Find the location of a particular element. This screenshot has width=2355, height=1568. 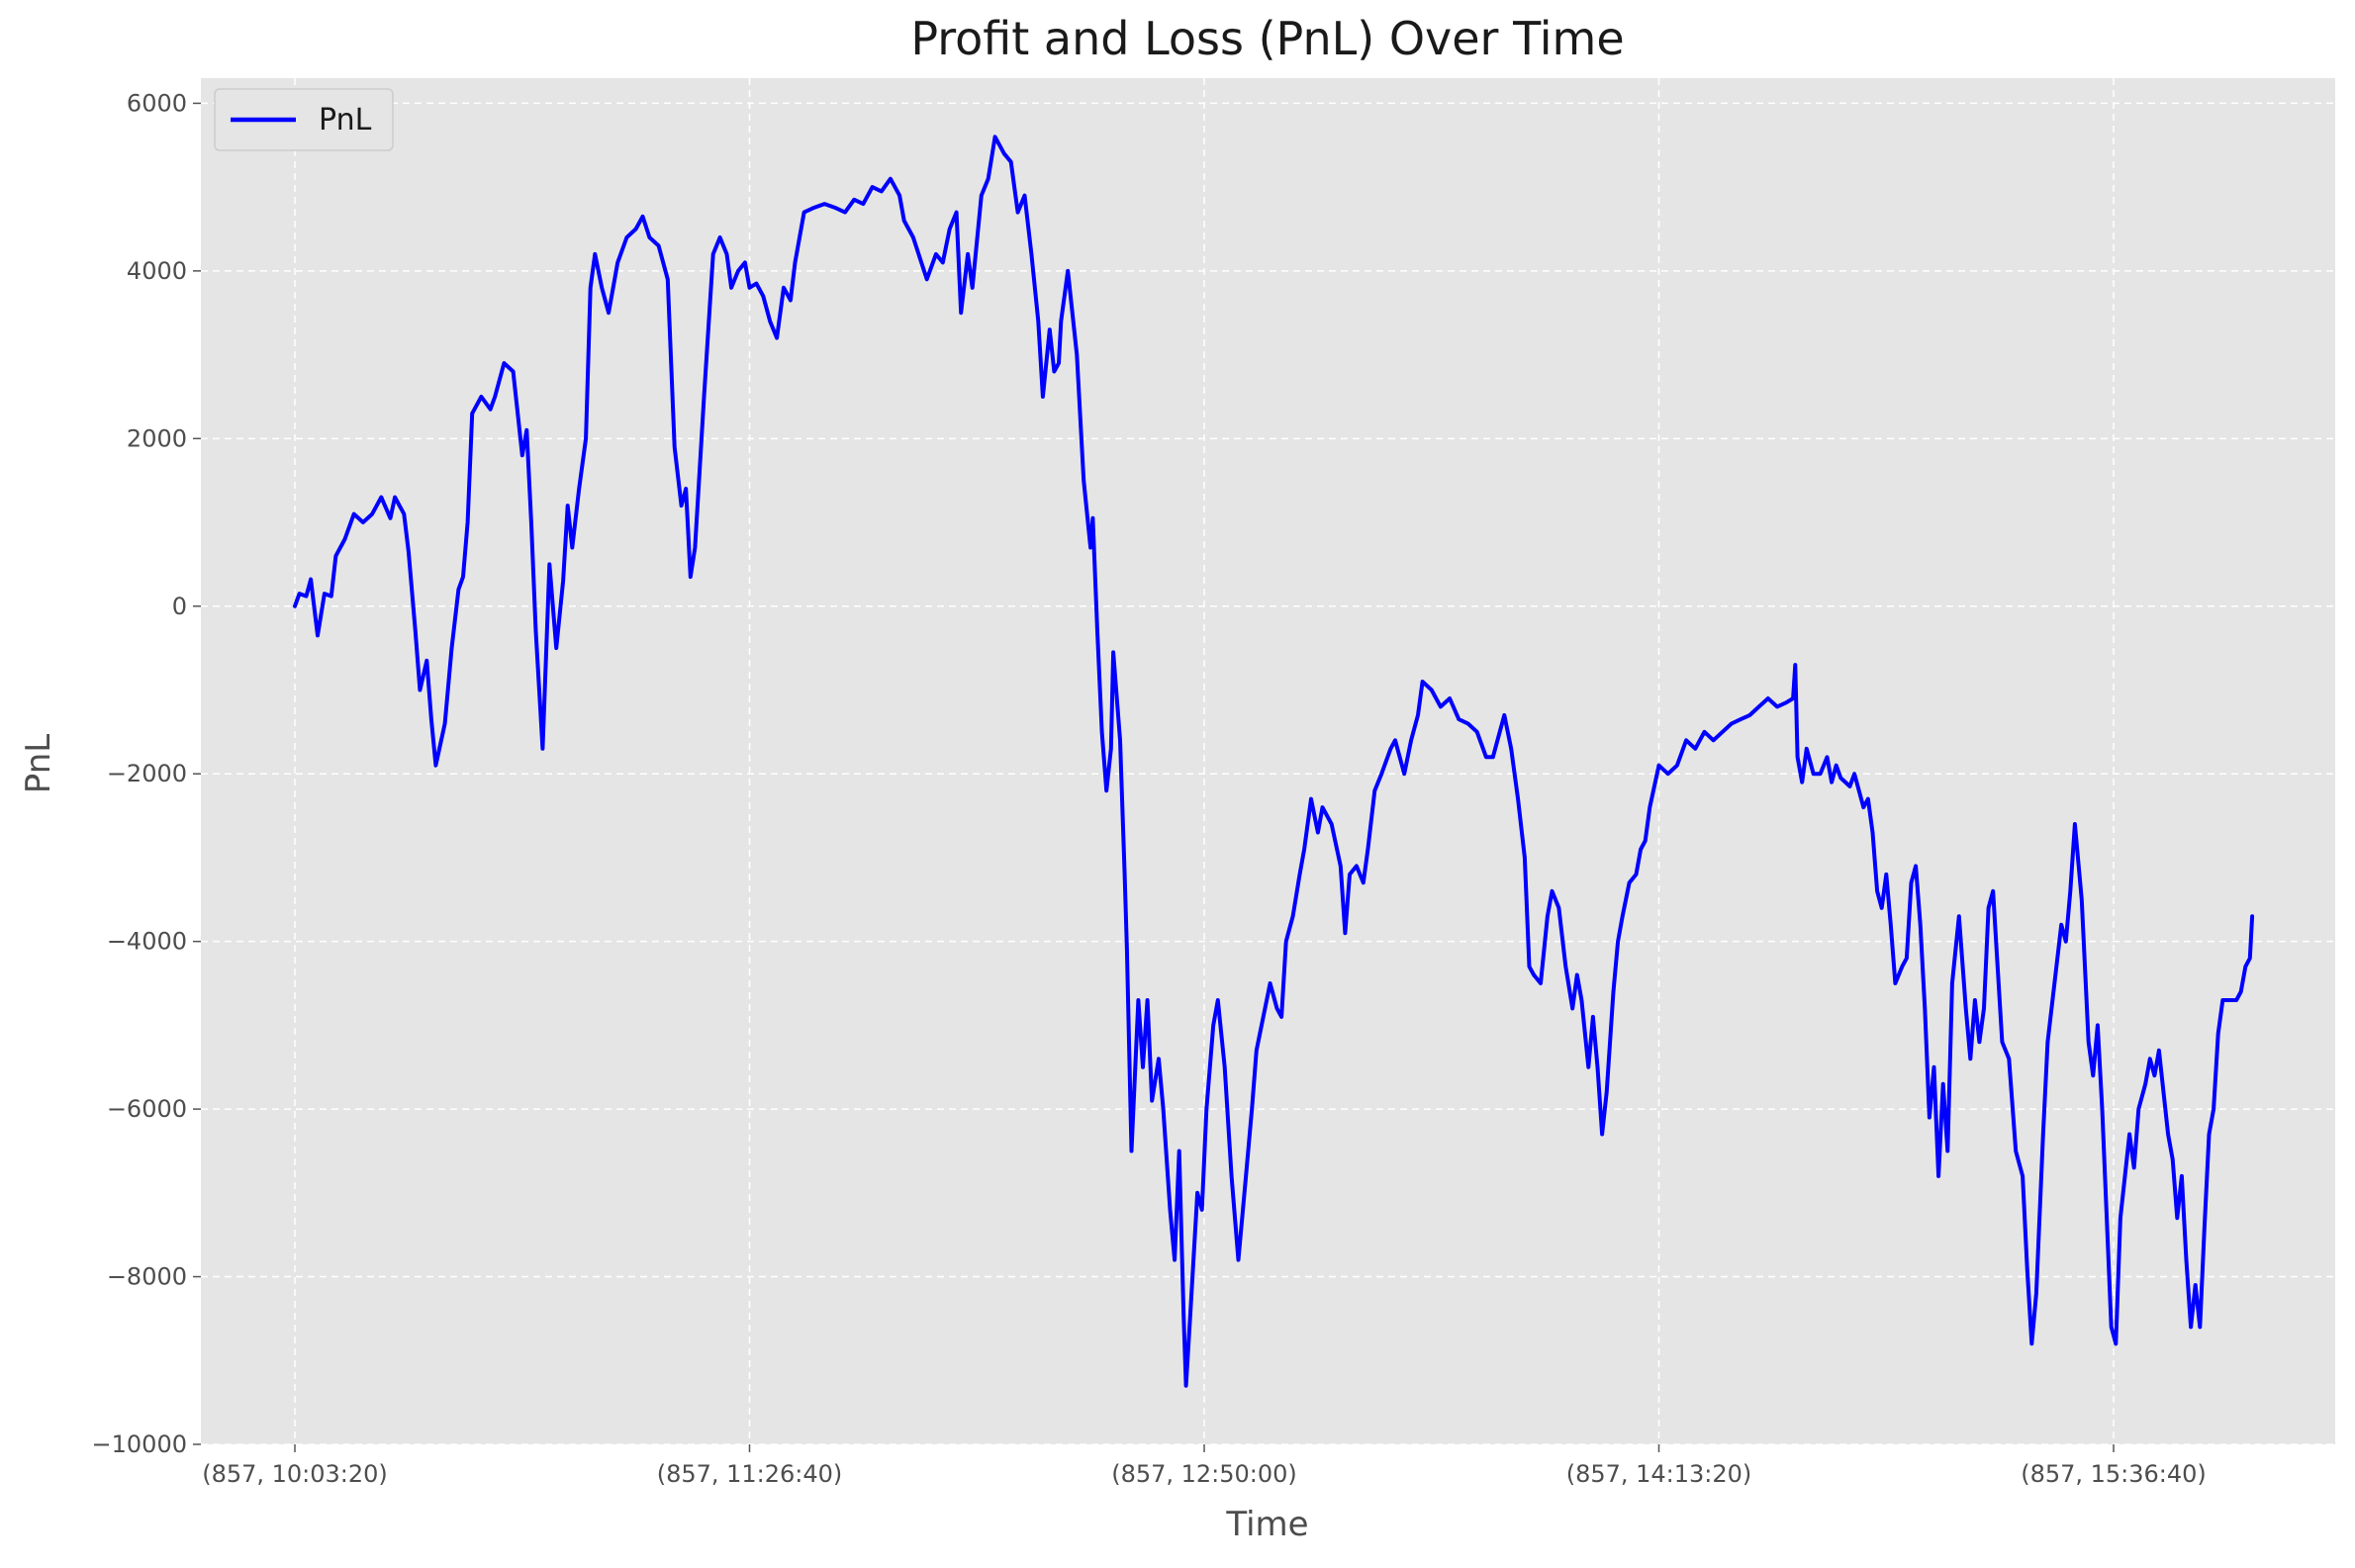

y-axis-title: PnL is located at coordinates (38, 763).